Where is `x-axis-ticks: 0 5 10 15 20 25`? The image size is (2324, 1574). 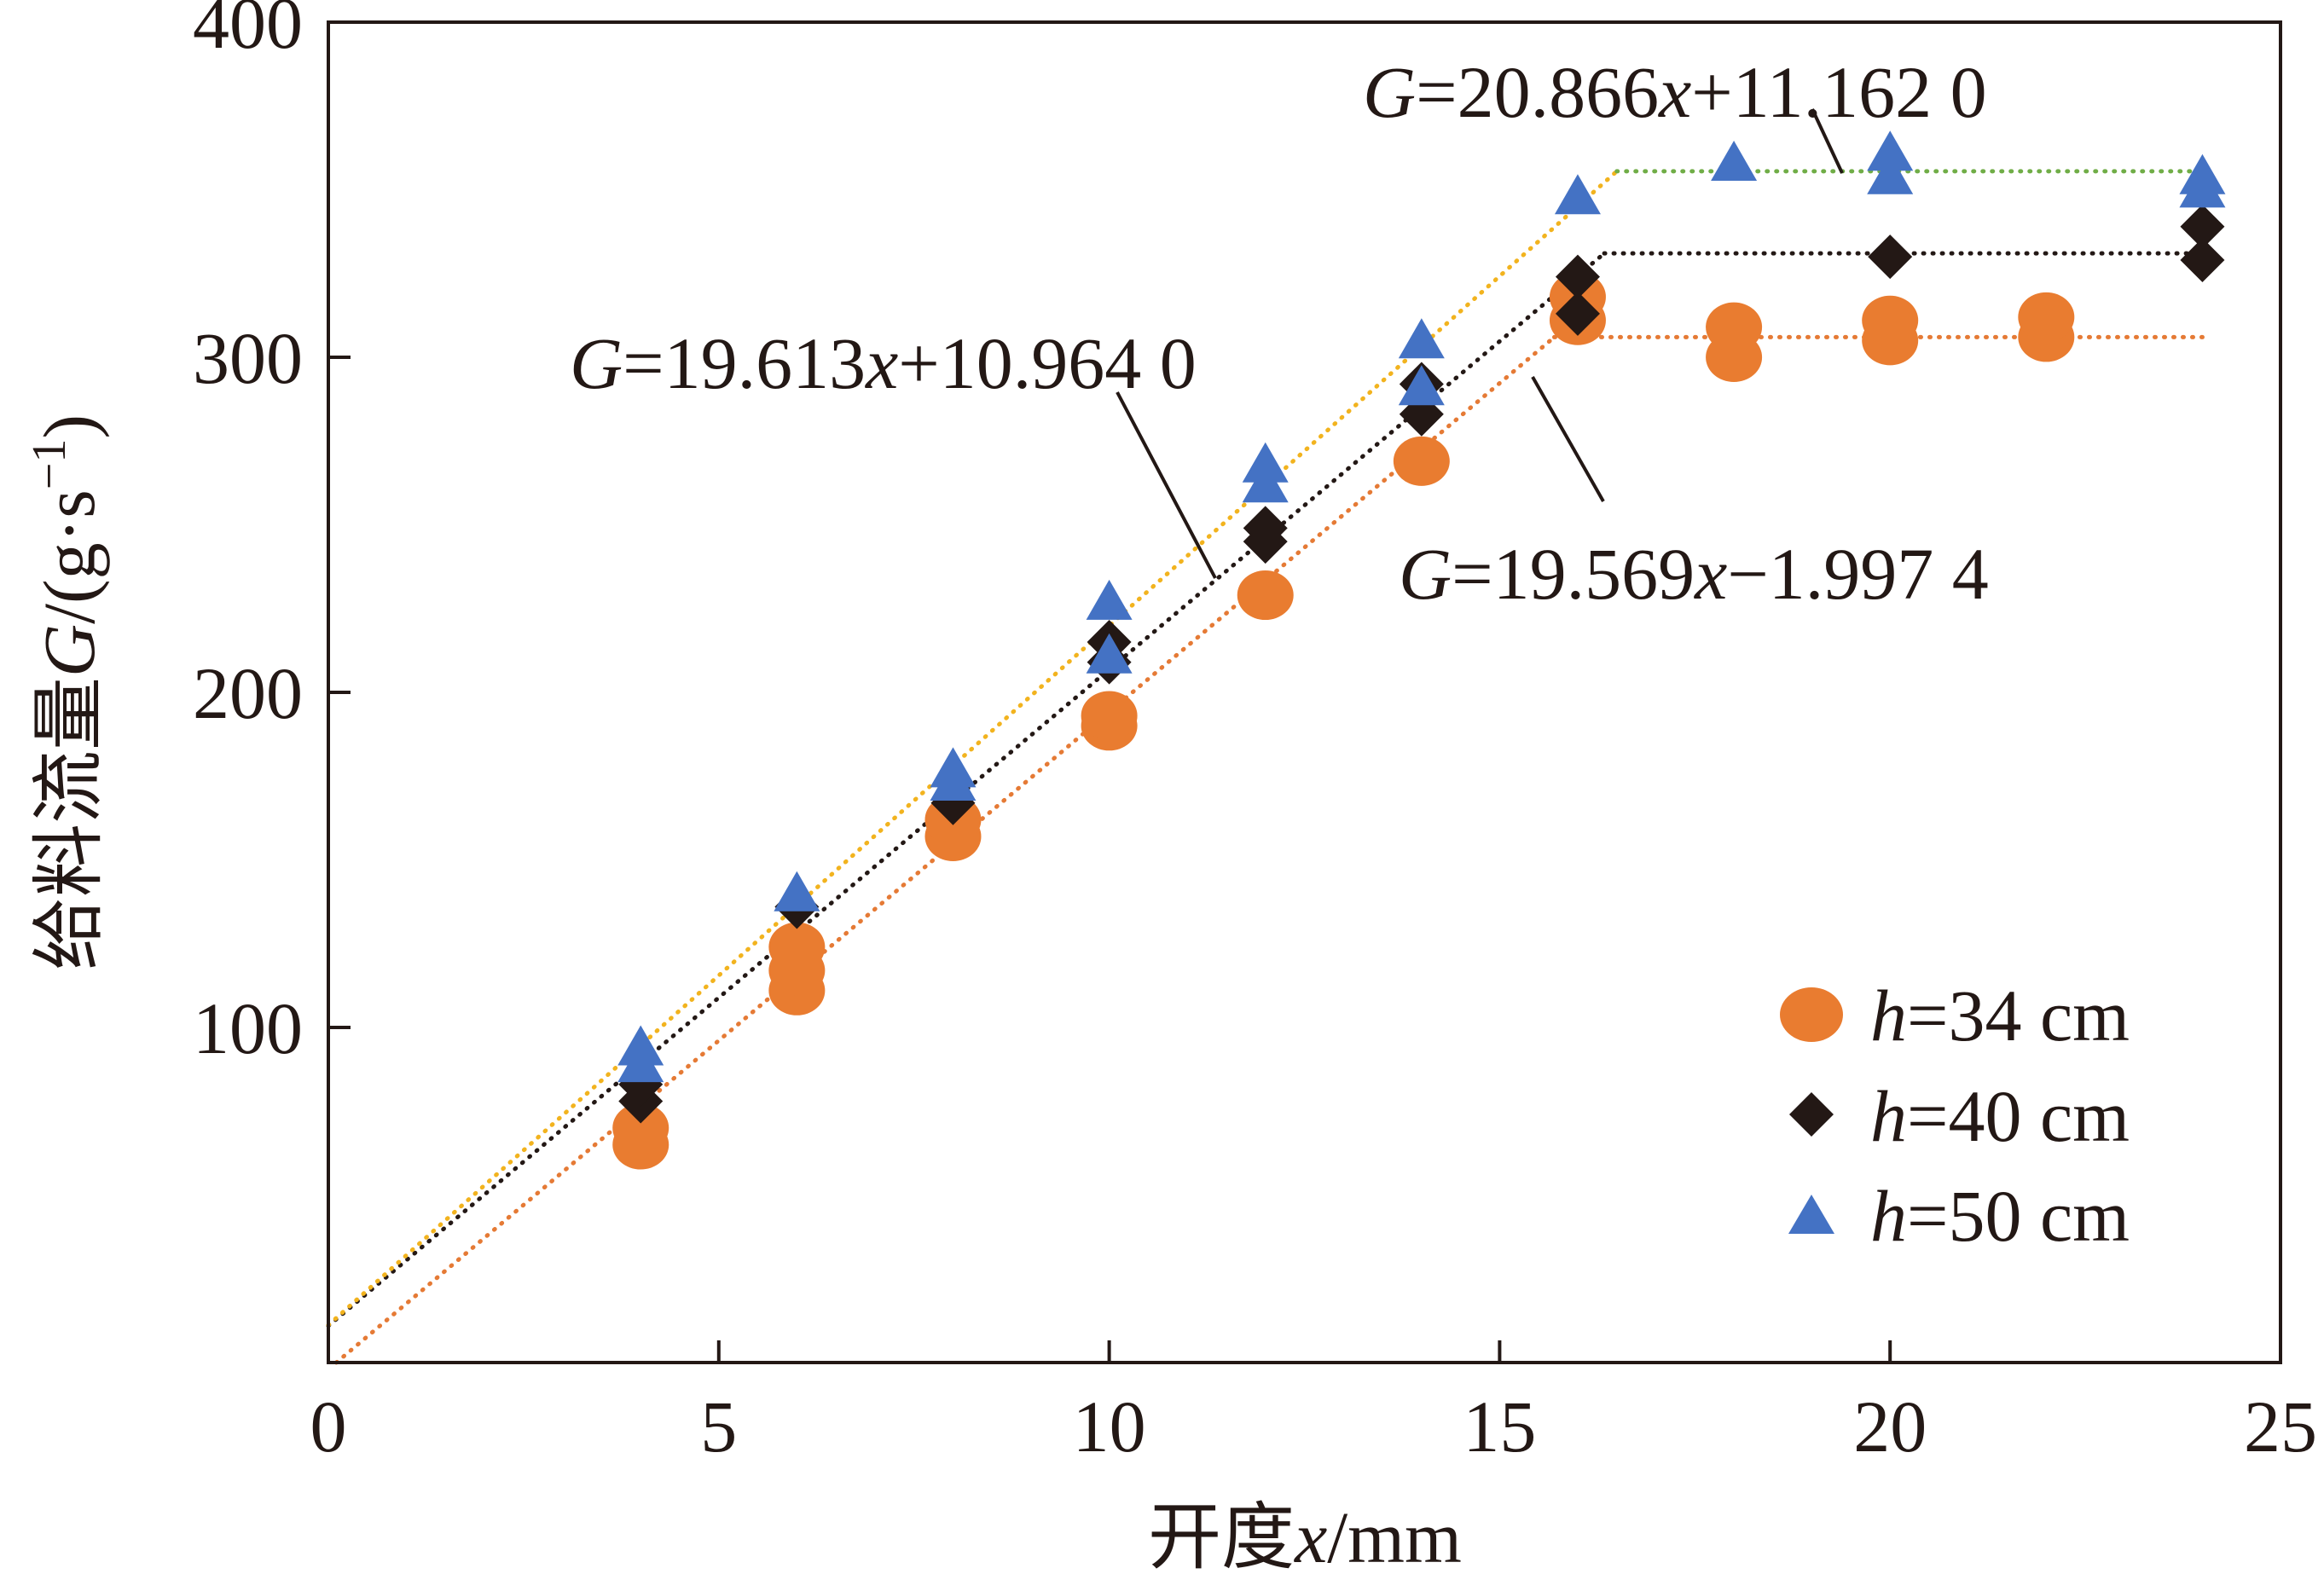 x-axis-ticks: 0 5 10 15 20 25 is located at coordinates (1313, 1403).